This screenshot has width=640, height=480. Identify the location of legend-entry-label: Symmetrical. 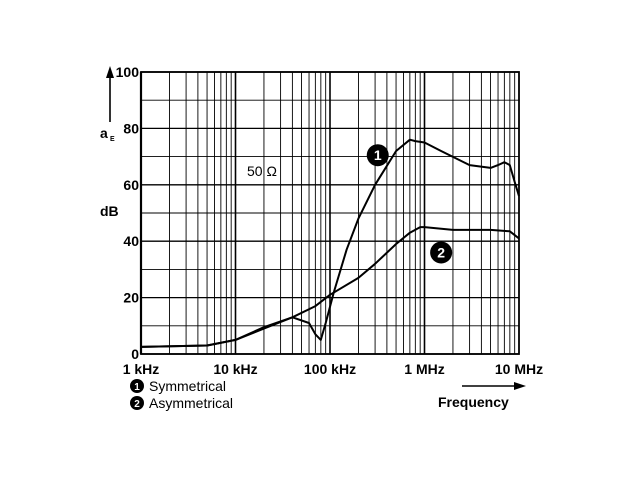
(187, 386).